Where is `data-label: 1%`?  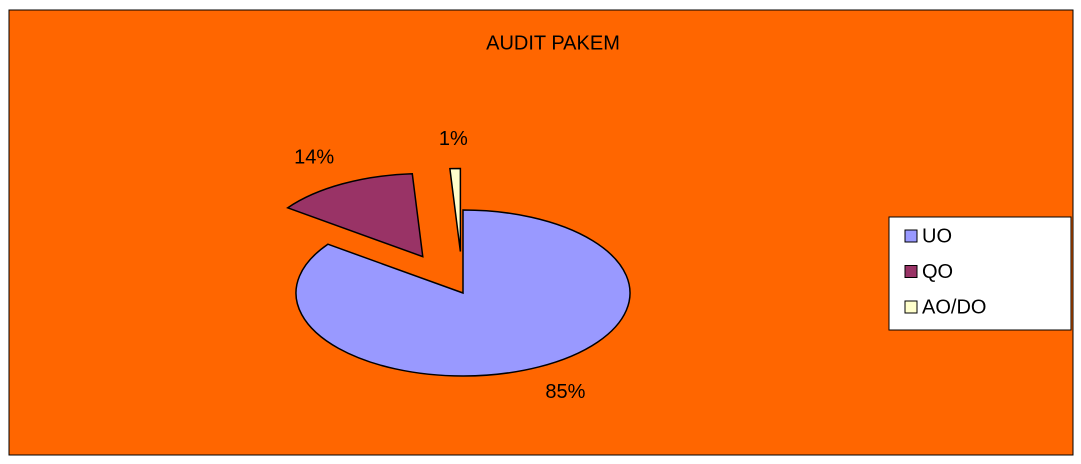 data-label: 1% is located at coordinates (453, 139).